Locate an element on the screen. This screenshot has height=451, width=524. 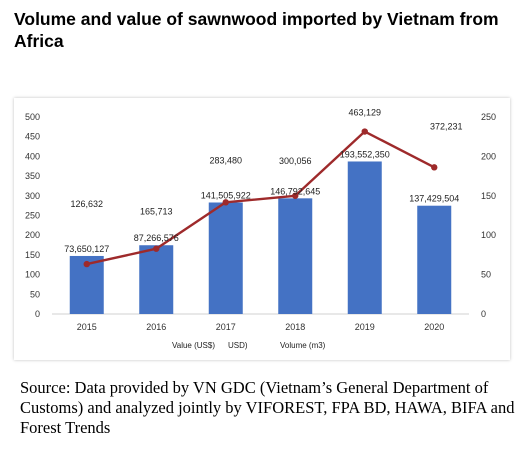
y-left-tick-label: 50 is located at coordinates (35, 294).